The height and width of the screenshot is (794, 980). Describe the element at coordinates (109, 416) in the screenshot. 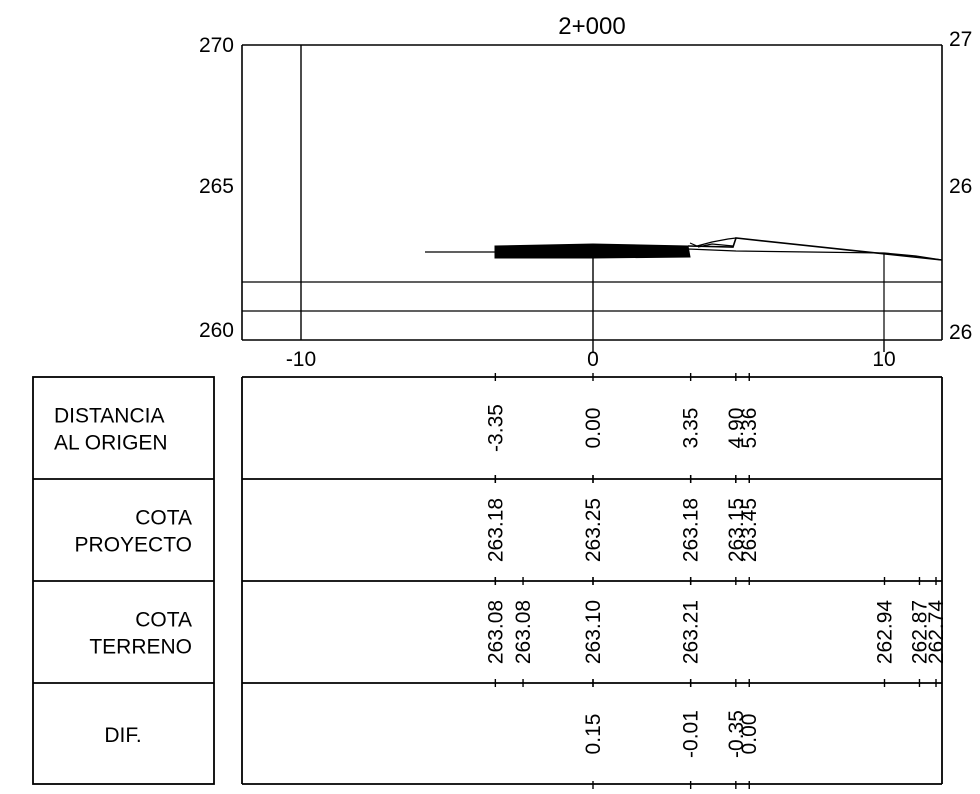

I see `row-label-line: DISTANCIA` at that location.